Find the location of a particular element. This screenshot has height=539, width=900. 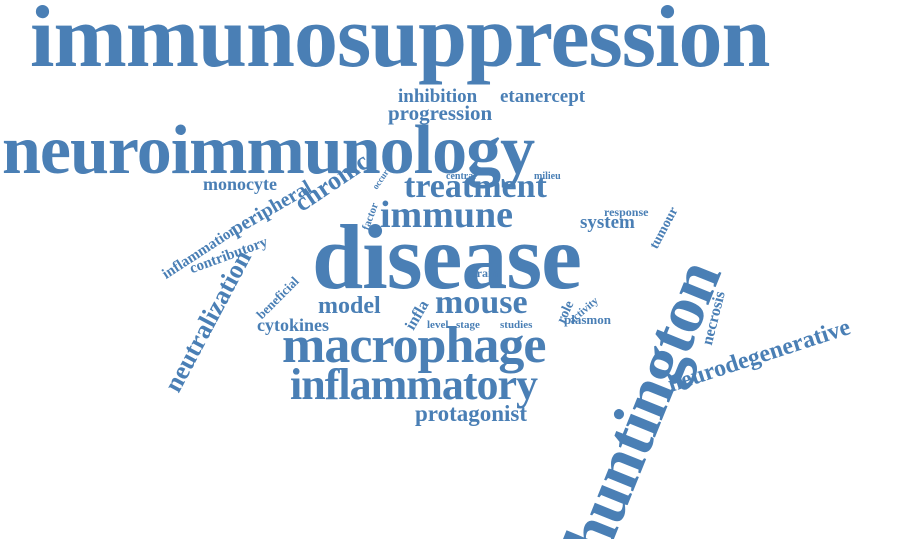

word-inhibition: inhibition is located at coordinates (438, 96).